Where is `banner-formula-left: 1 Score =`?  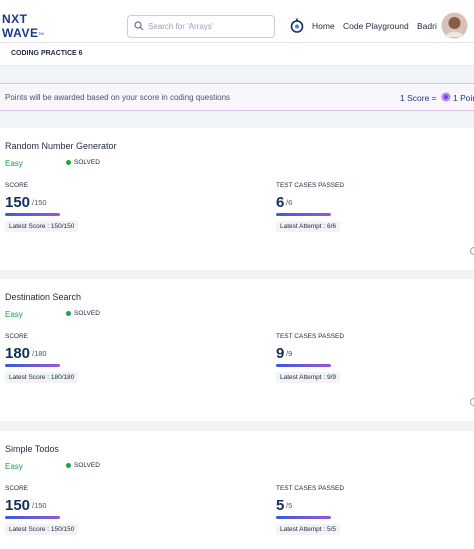 banner-formula-left: 1 Score = is located at coordinates (418, 98).